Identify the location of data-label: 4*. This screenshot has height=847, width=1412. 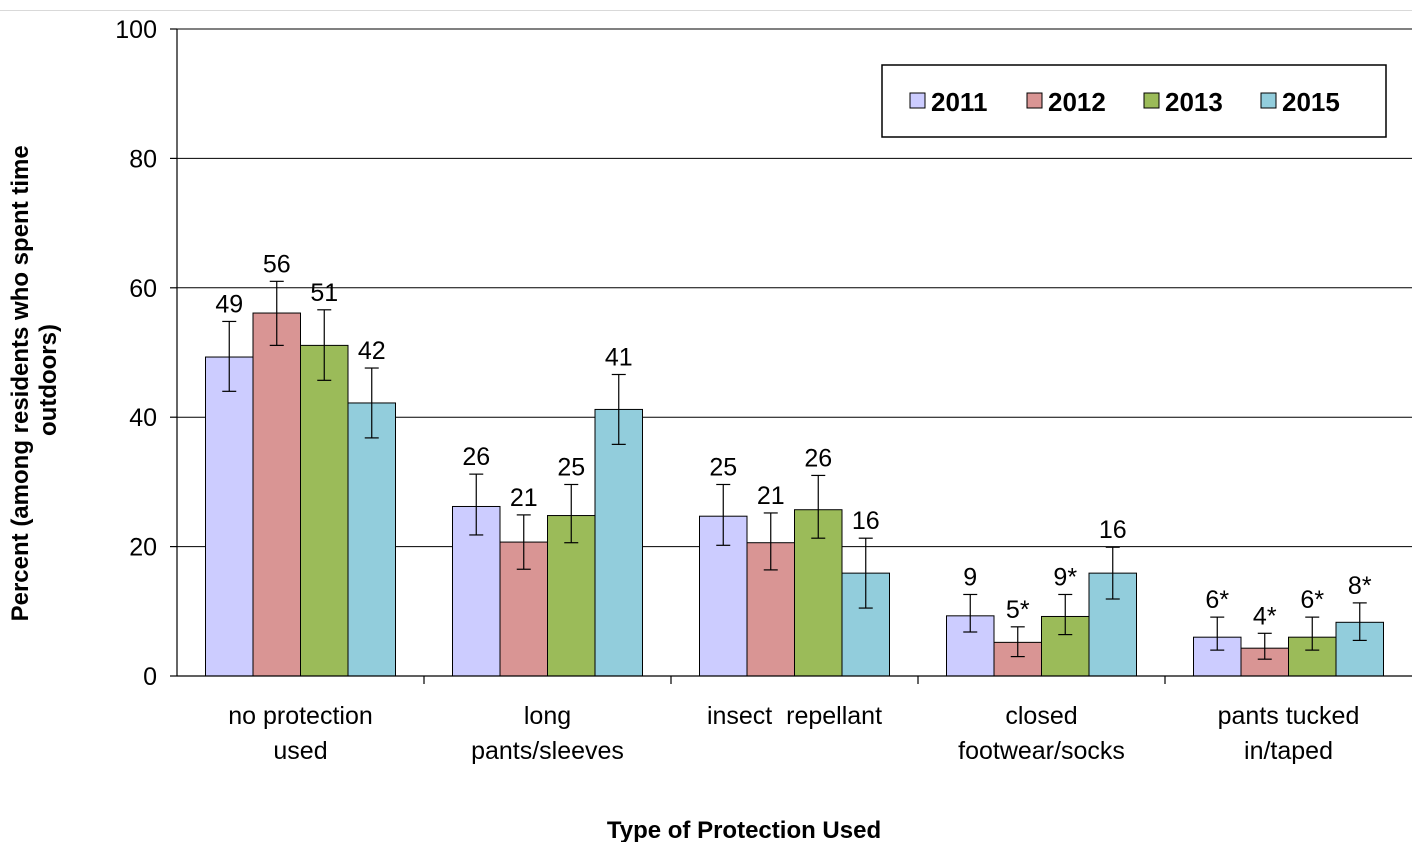
(1265, 616).